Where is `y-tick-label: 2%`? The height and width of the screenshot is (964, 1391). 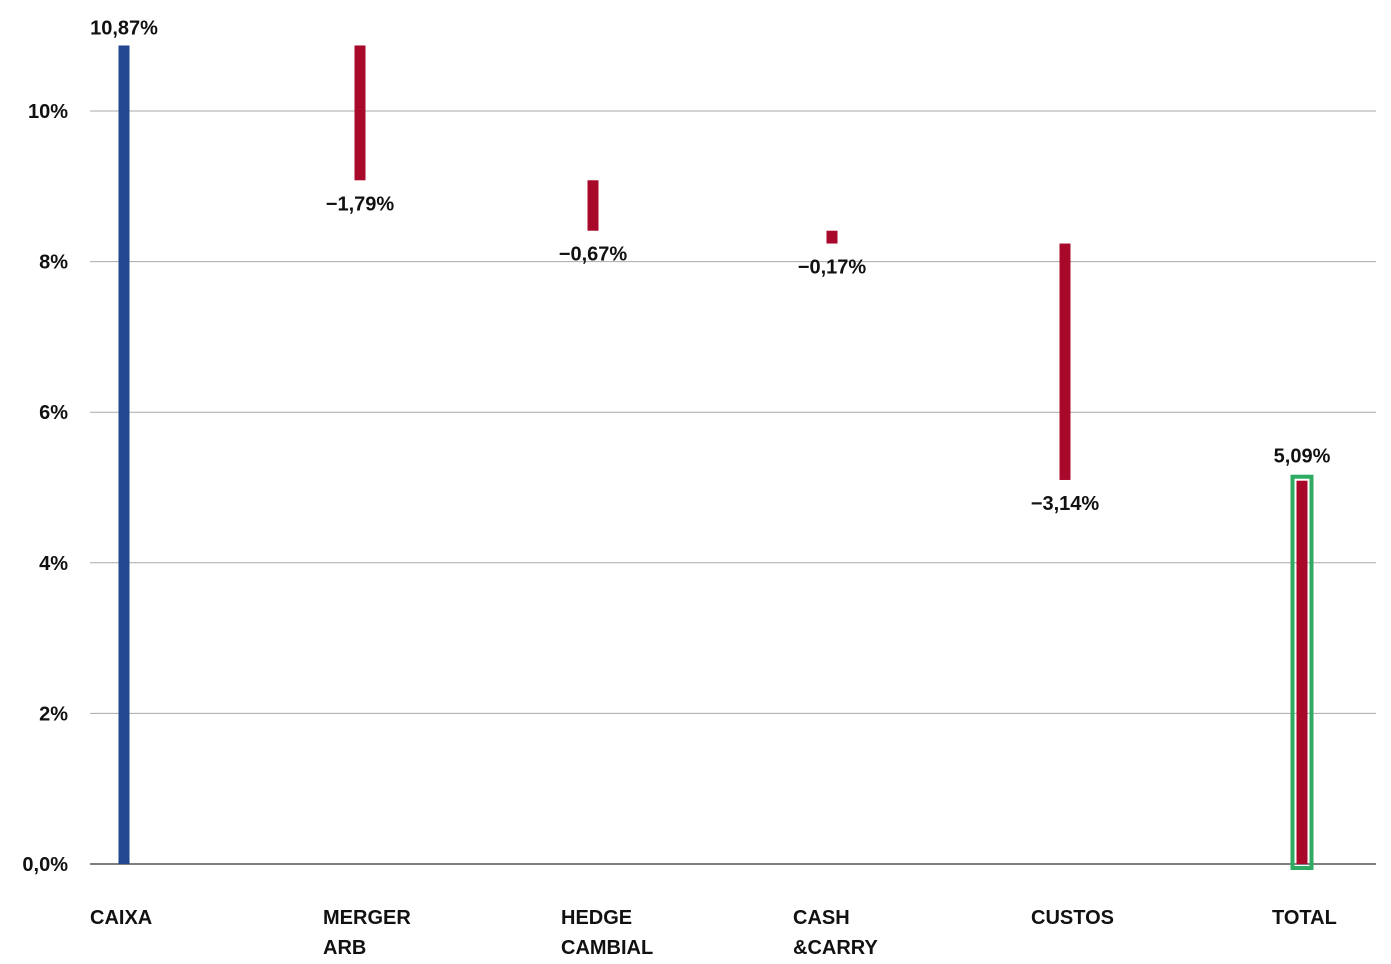
y-tick-label: 2% is located at coordinates (53, 714).